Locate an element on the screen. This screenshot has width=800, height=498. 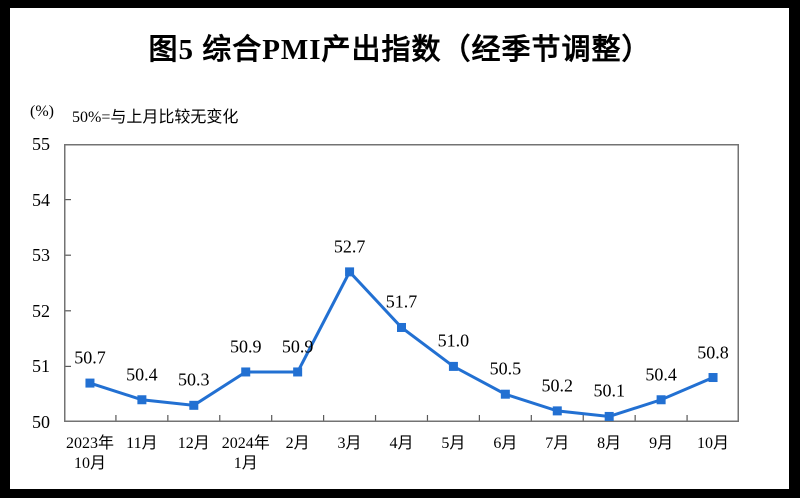
baseline-note: 50%=与上月比较无变化 is located at coordinates (155, 117).